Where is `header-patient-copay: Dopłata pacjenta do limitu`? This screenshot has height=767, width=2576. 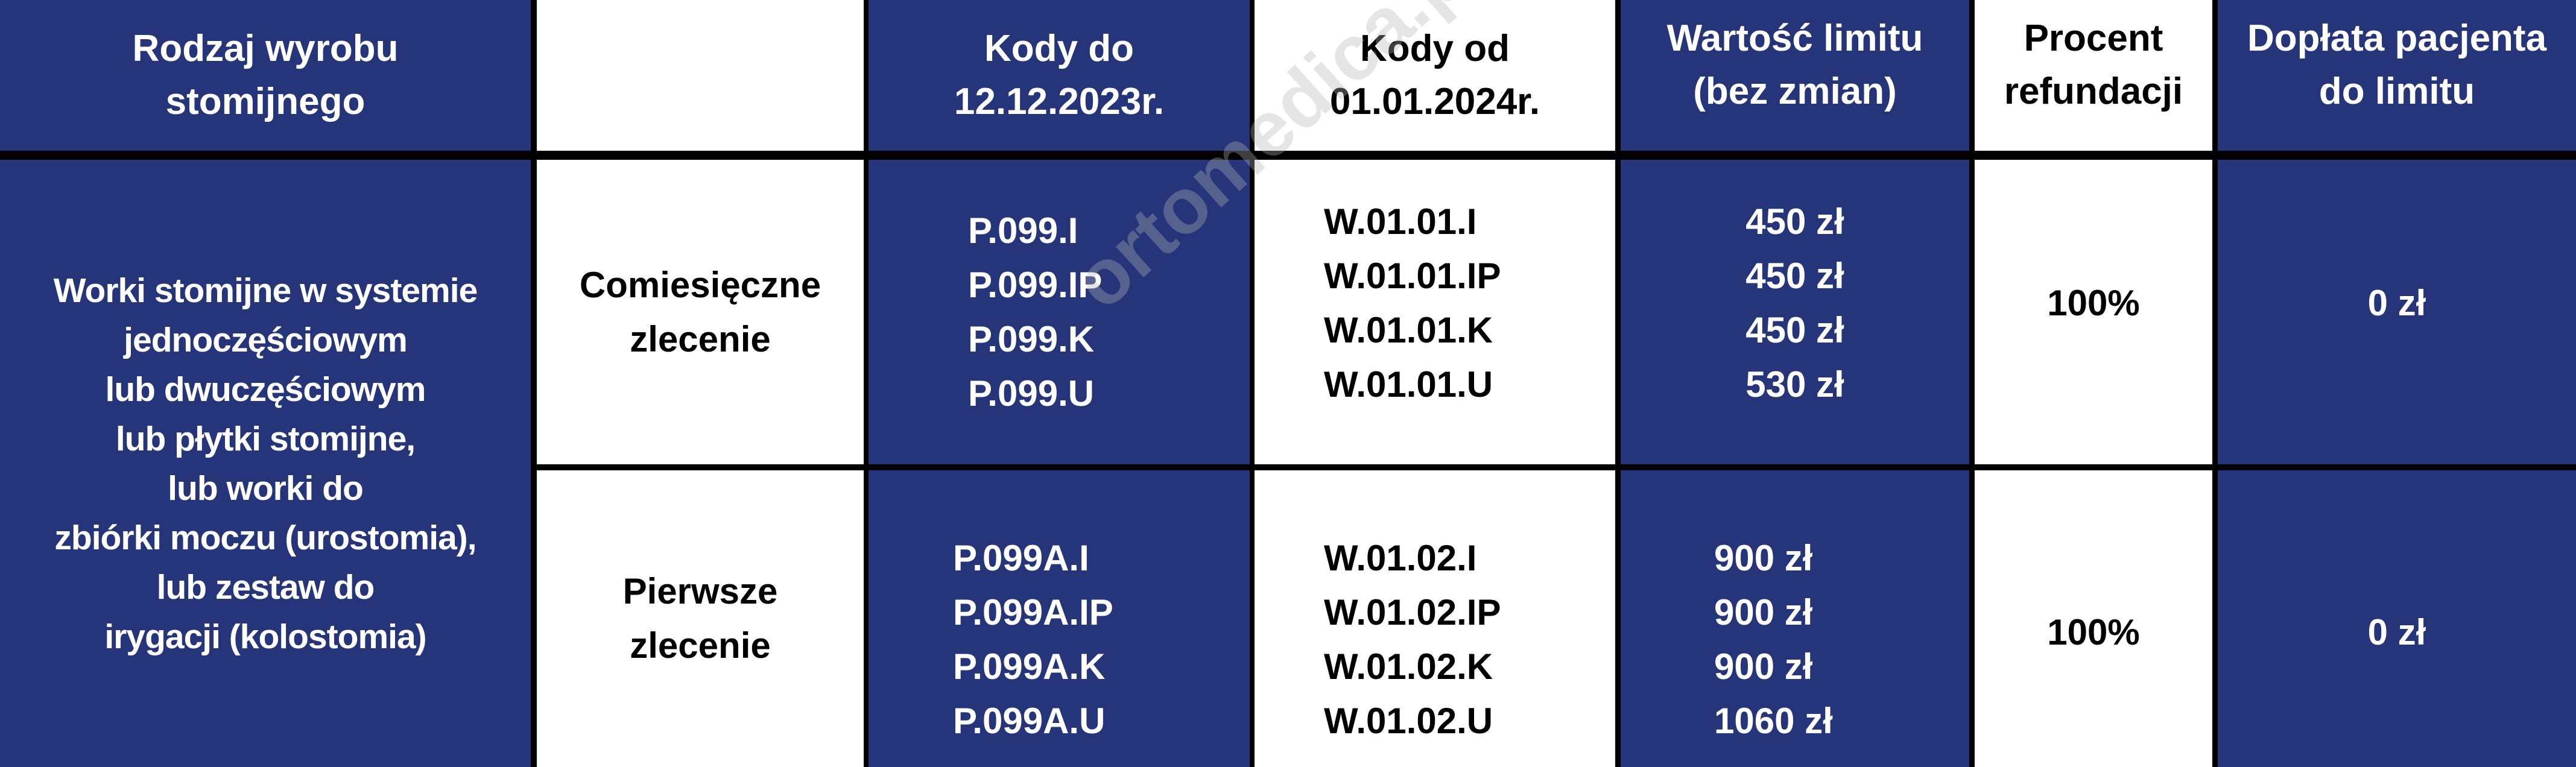
header-patient-copay: Dopłata pacjenta do limitu is located at coordinates (2397, 76).